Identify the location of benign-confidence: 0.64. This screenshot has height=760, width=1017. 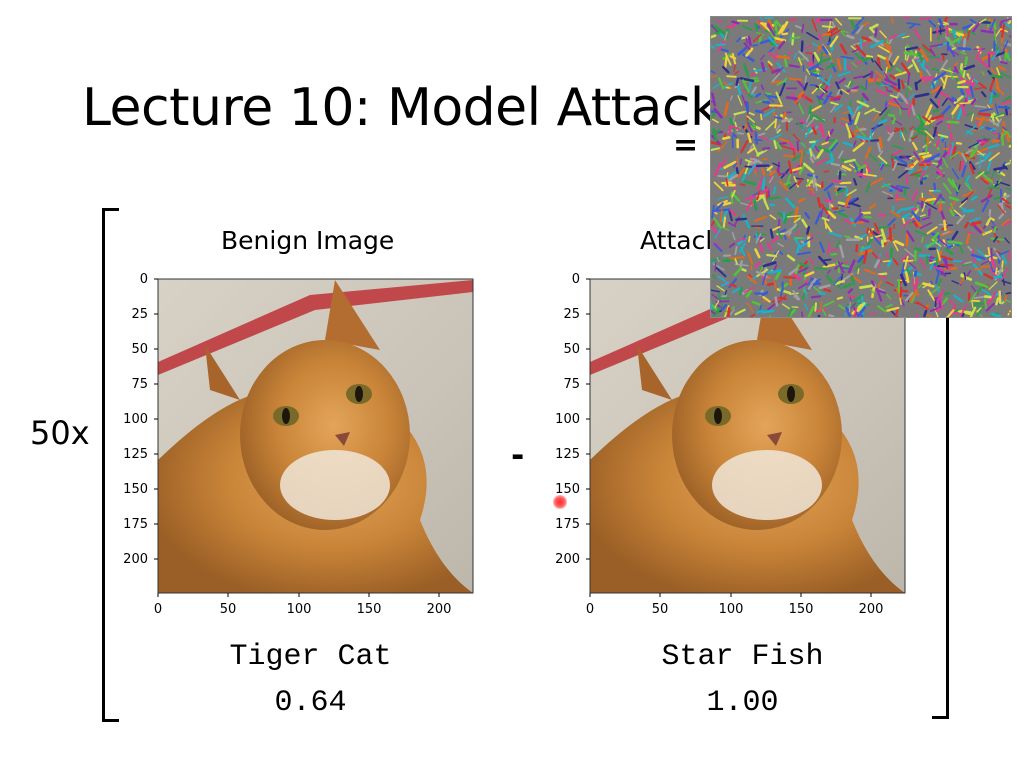
(310, 703).